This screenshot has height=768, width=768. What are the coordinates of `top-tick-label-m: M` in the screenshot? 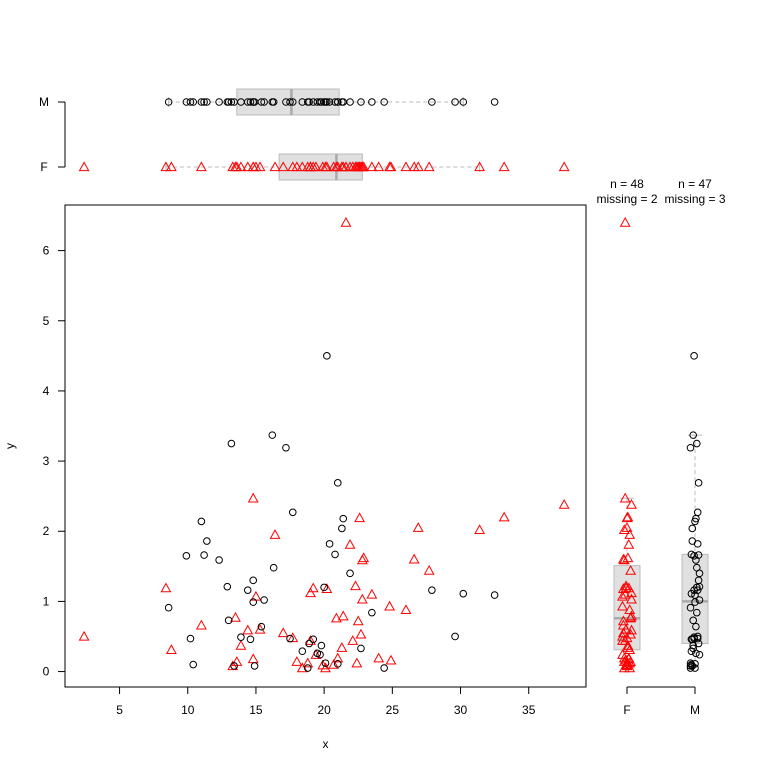 It's located at (44, 102).